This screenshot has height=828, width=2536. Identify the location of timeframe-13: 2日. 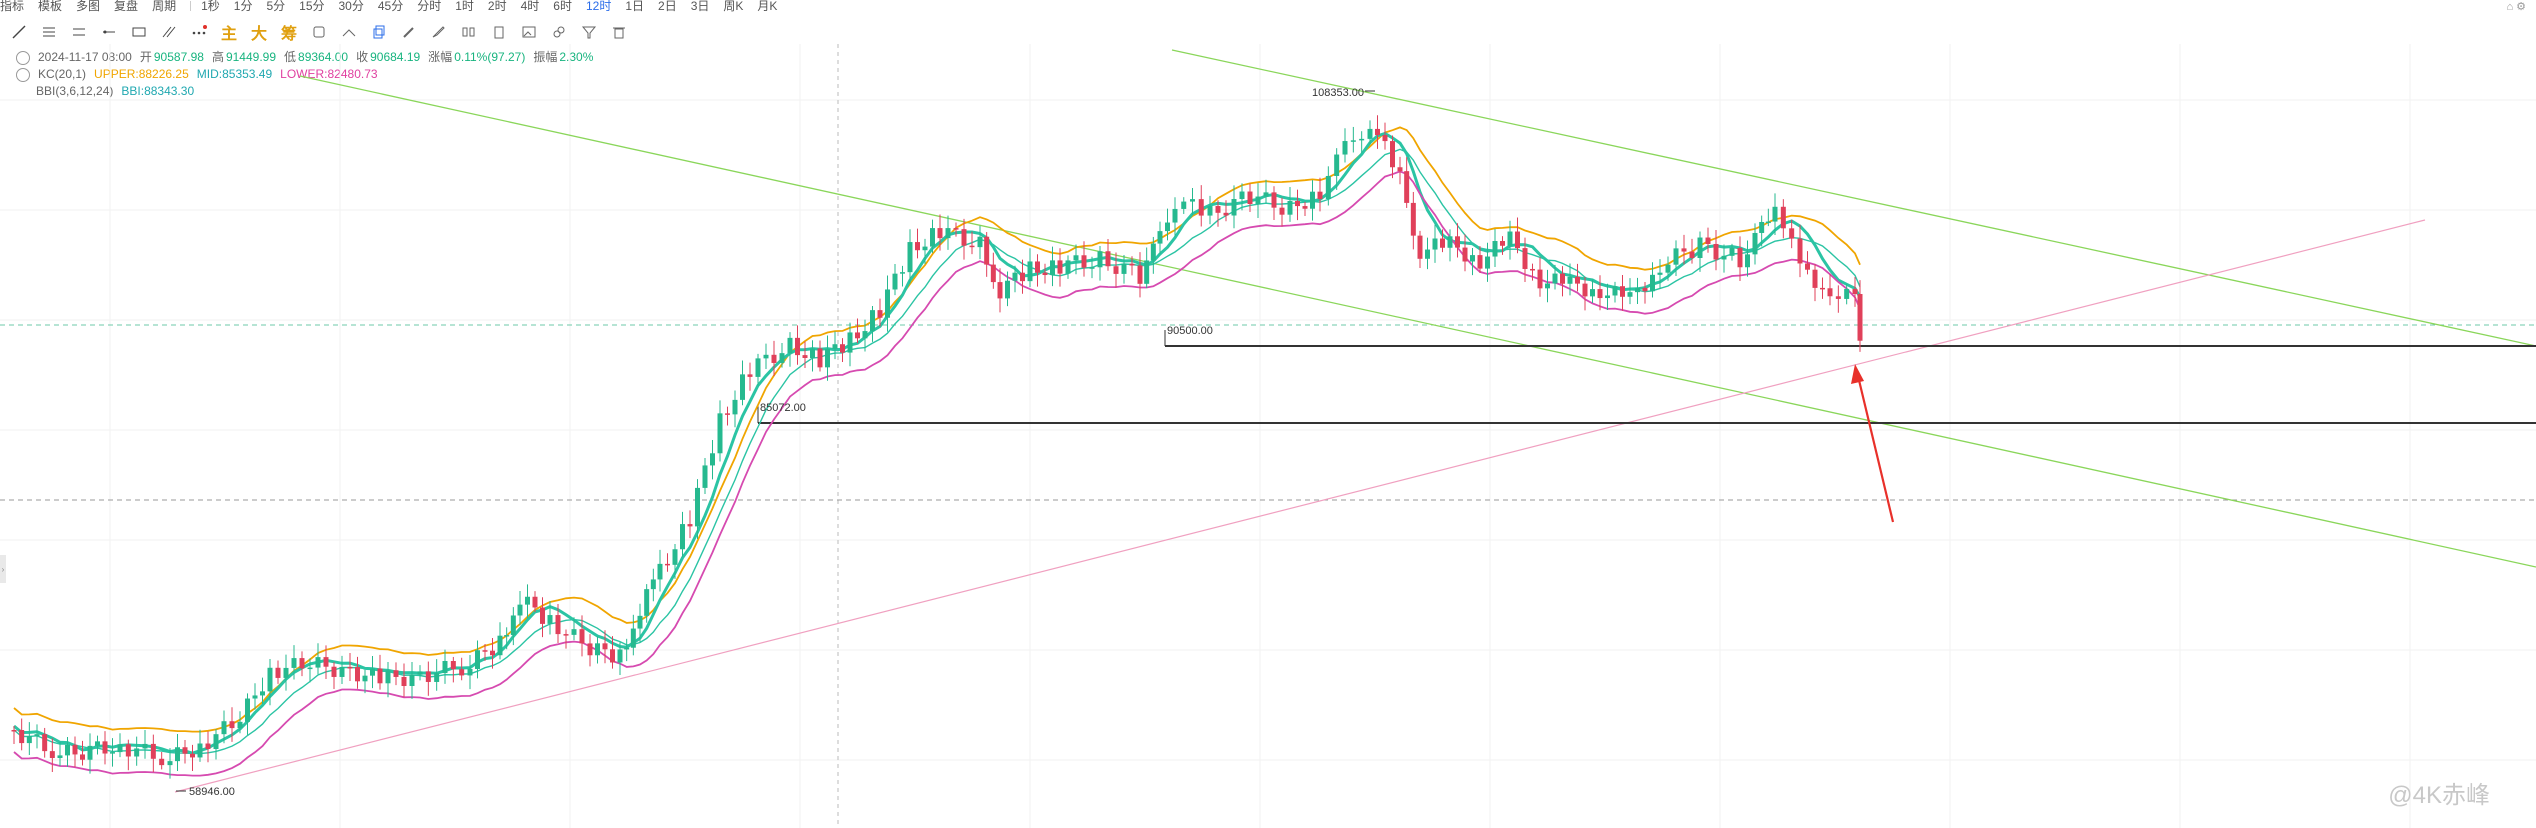
(667, 6).